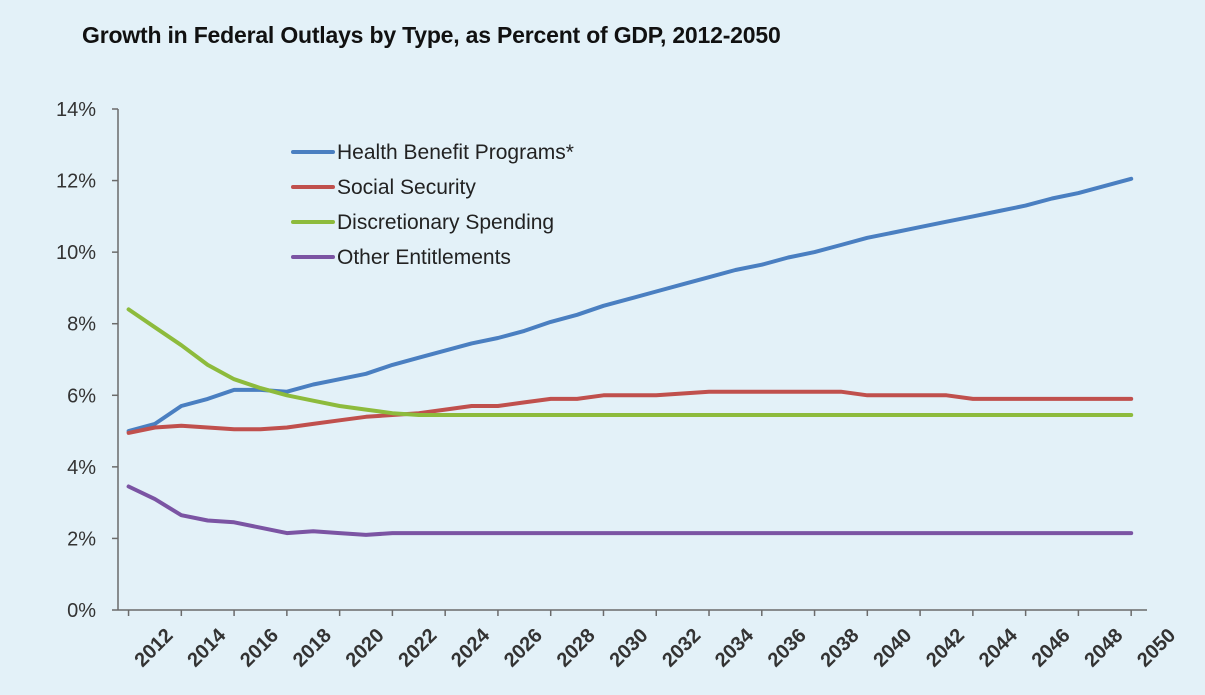  What do you see at coordinates (840, 648) in the screenshot?
I see `x-tick-label: 2038` at bounding box center [840, 648].